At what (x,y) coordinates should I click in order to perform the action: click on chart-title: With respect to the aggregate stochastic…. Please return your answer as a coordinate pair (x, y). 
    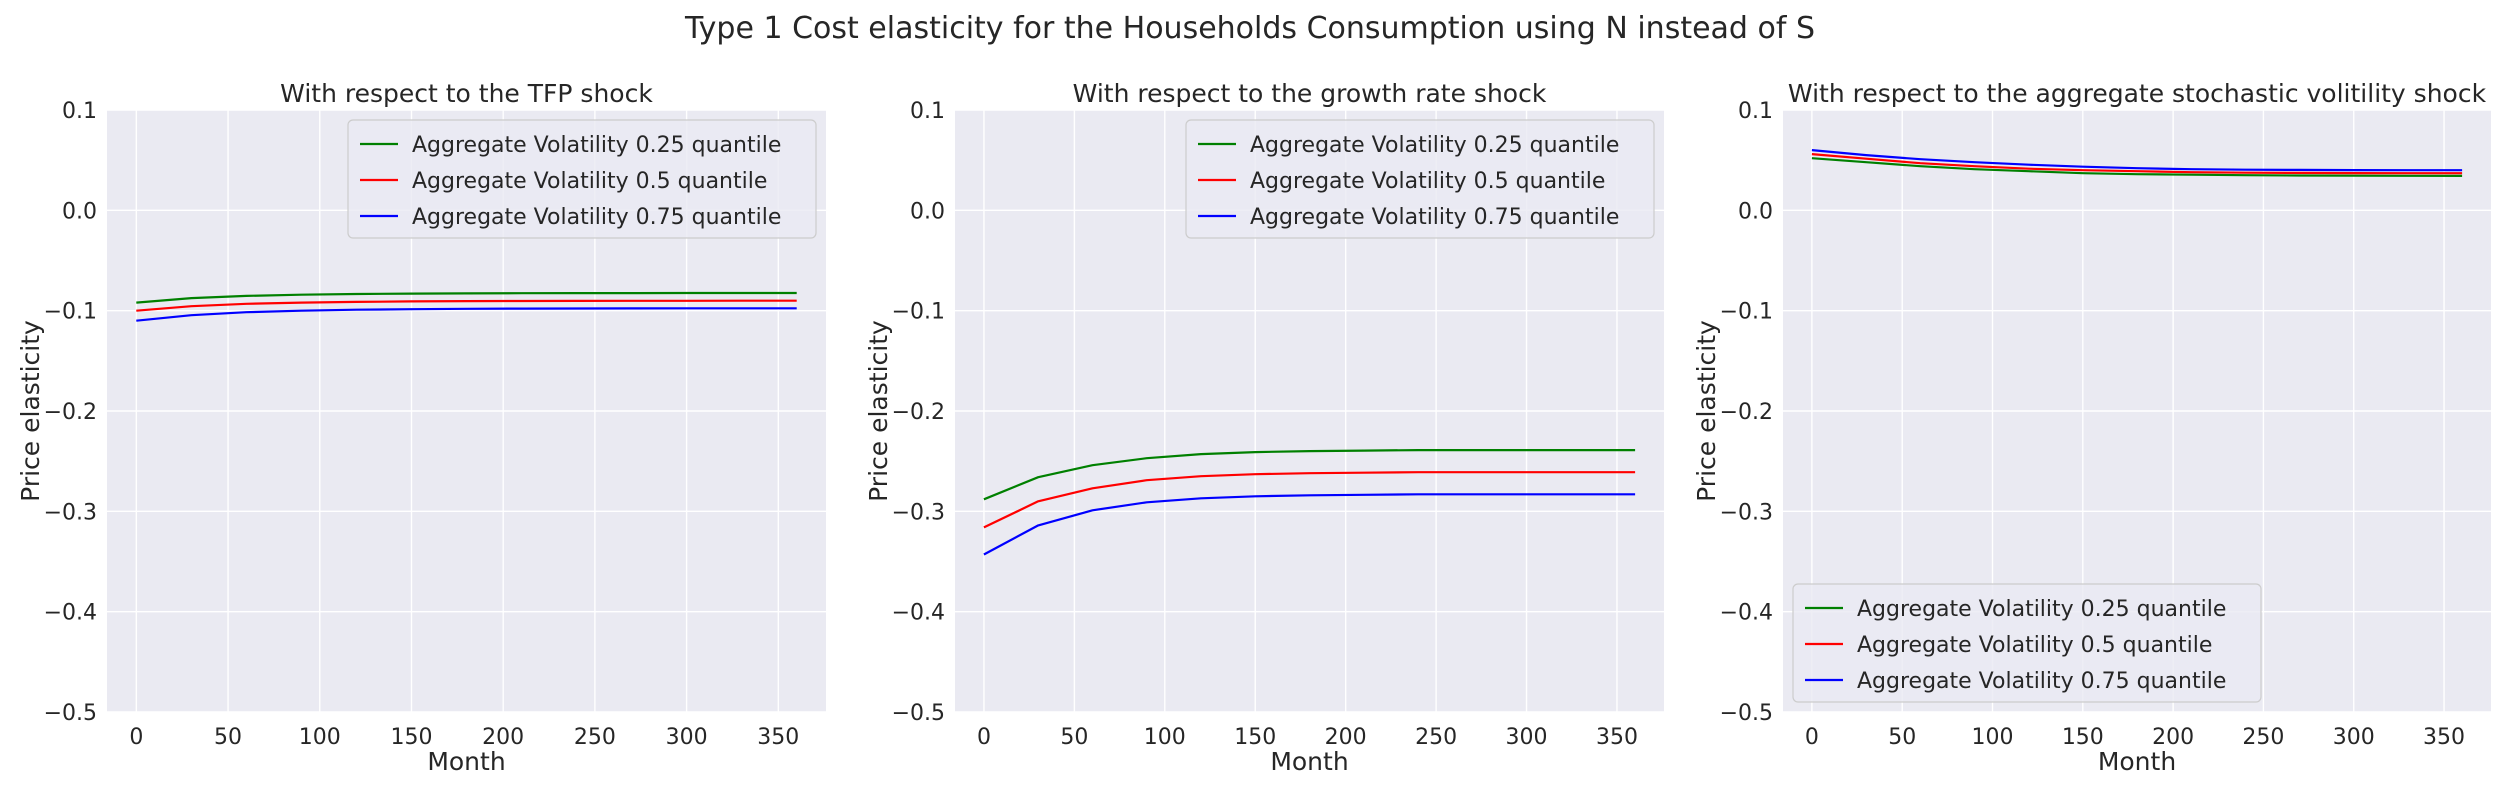
    Looking at the image, I should click on (2137, 93).